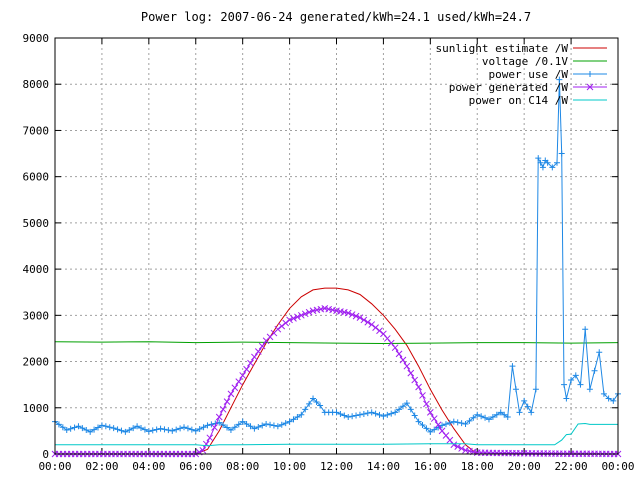  Describe the element at coordinates (524, 466) in the screenshot. I see `x-tick-label: 20:00` at that location.